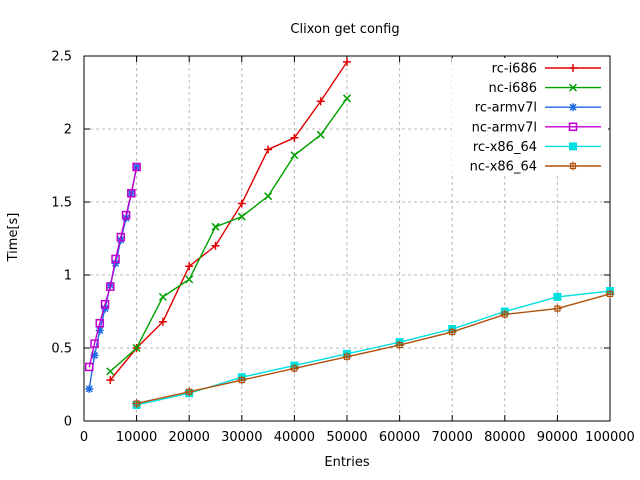 The width and height of the screenshot is (640, 480). I want to click on legend-label: nc-i686, so click(512, 88).